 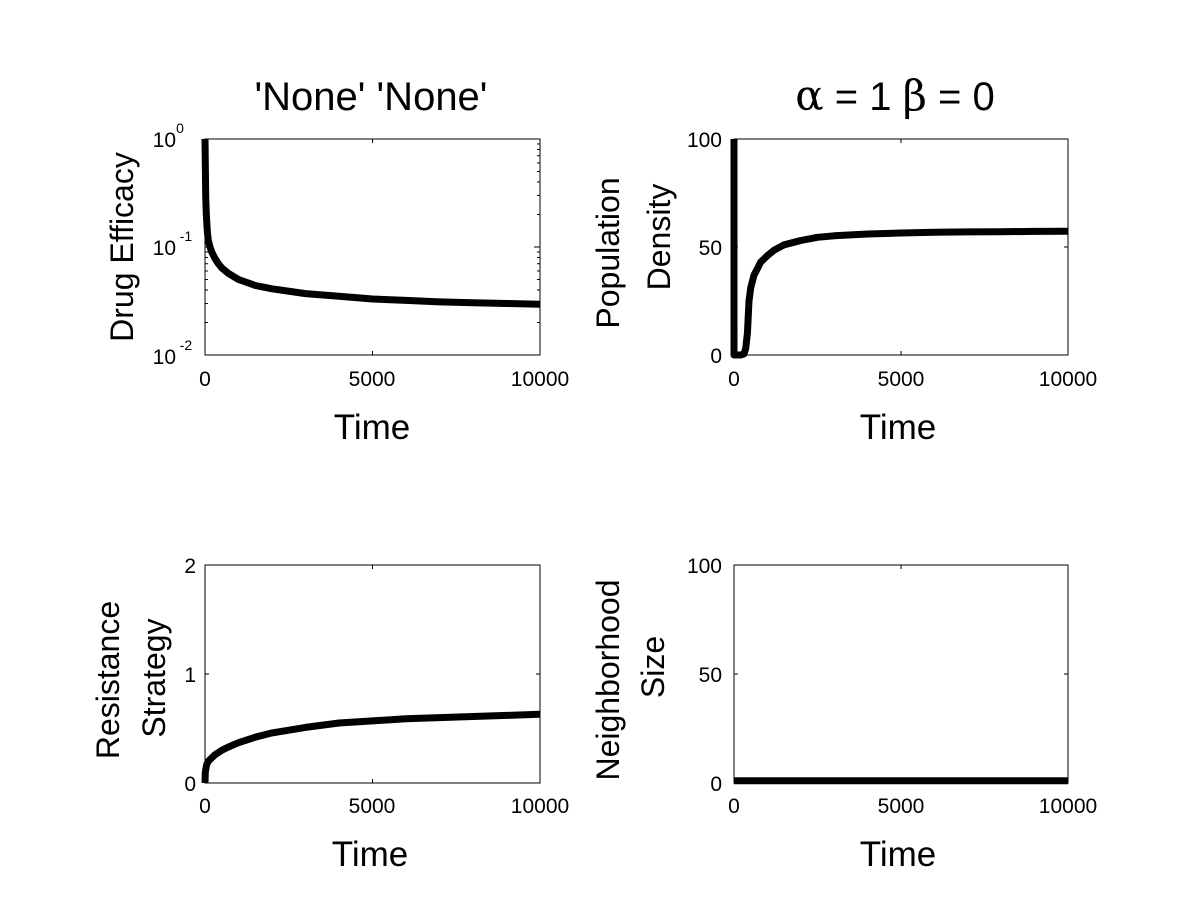 I want to click on subplot-4-ytick-label: 50, so click(x=710, y=675).